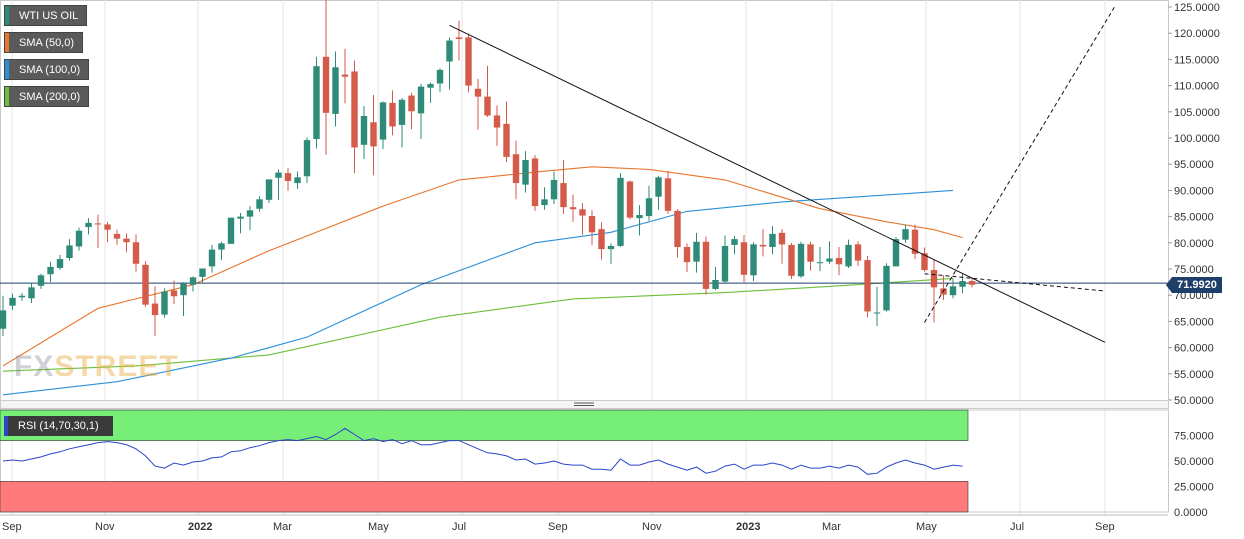 The image size is (1244, 539). What do you see at coordinates (1197, 139) in the screenshot?
I see `y-tick-label: 100.0000` at bounding box center [1197, 139].